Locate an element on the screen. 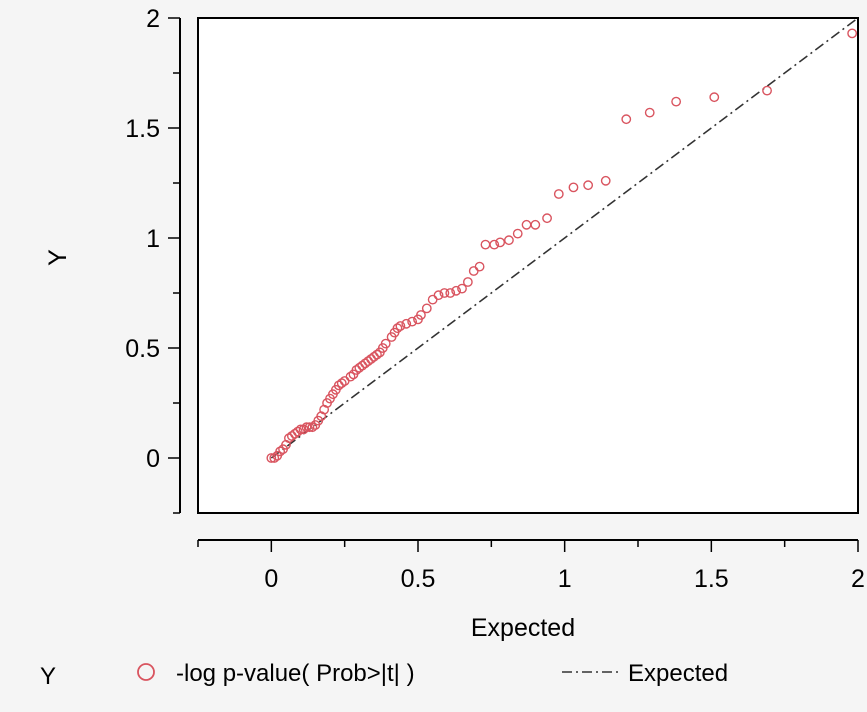  legend-label-expected: Expected is located at coordinates (678, 673).